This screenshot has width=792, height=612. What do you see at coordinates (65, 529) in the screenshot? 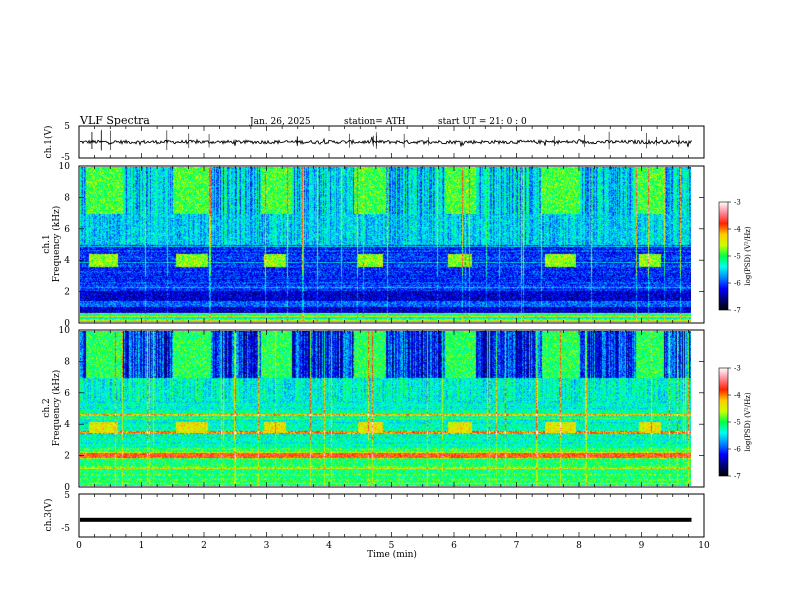
I see `ch3-ytick-neg5: -5` at bounding box center [65, 529].